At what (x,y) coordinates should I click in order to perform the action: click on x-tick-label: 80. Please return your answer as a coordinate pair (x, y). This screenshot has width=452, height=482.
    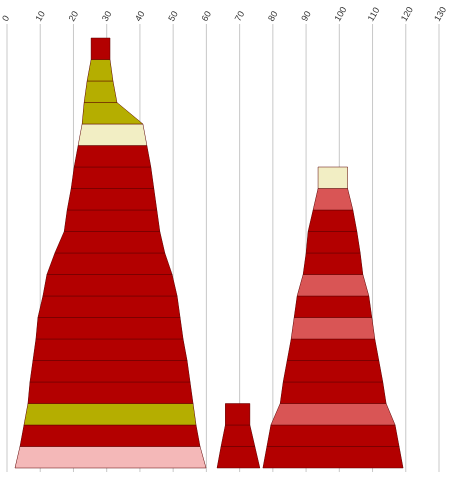
    Looking at the image, I should click on (273, 16).